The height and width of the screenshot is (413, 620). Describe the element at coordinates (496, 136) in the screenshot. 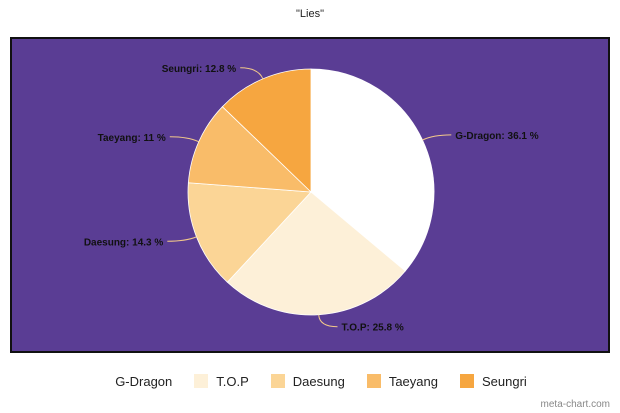

I see `slice-label-g-dragon: G-Dragon: 36.1 %` at that location.